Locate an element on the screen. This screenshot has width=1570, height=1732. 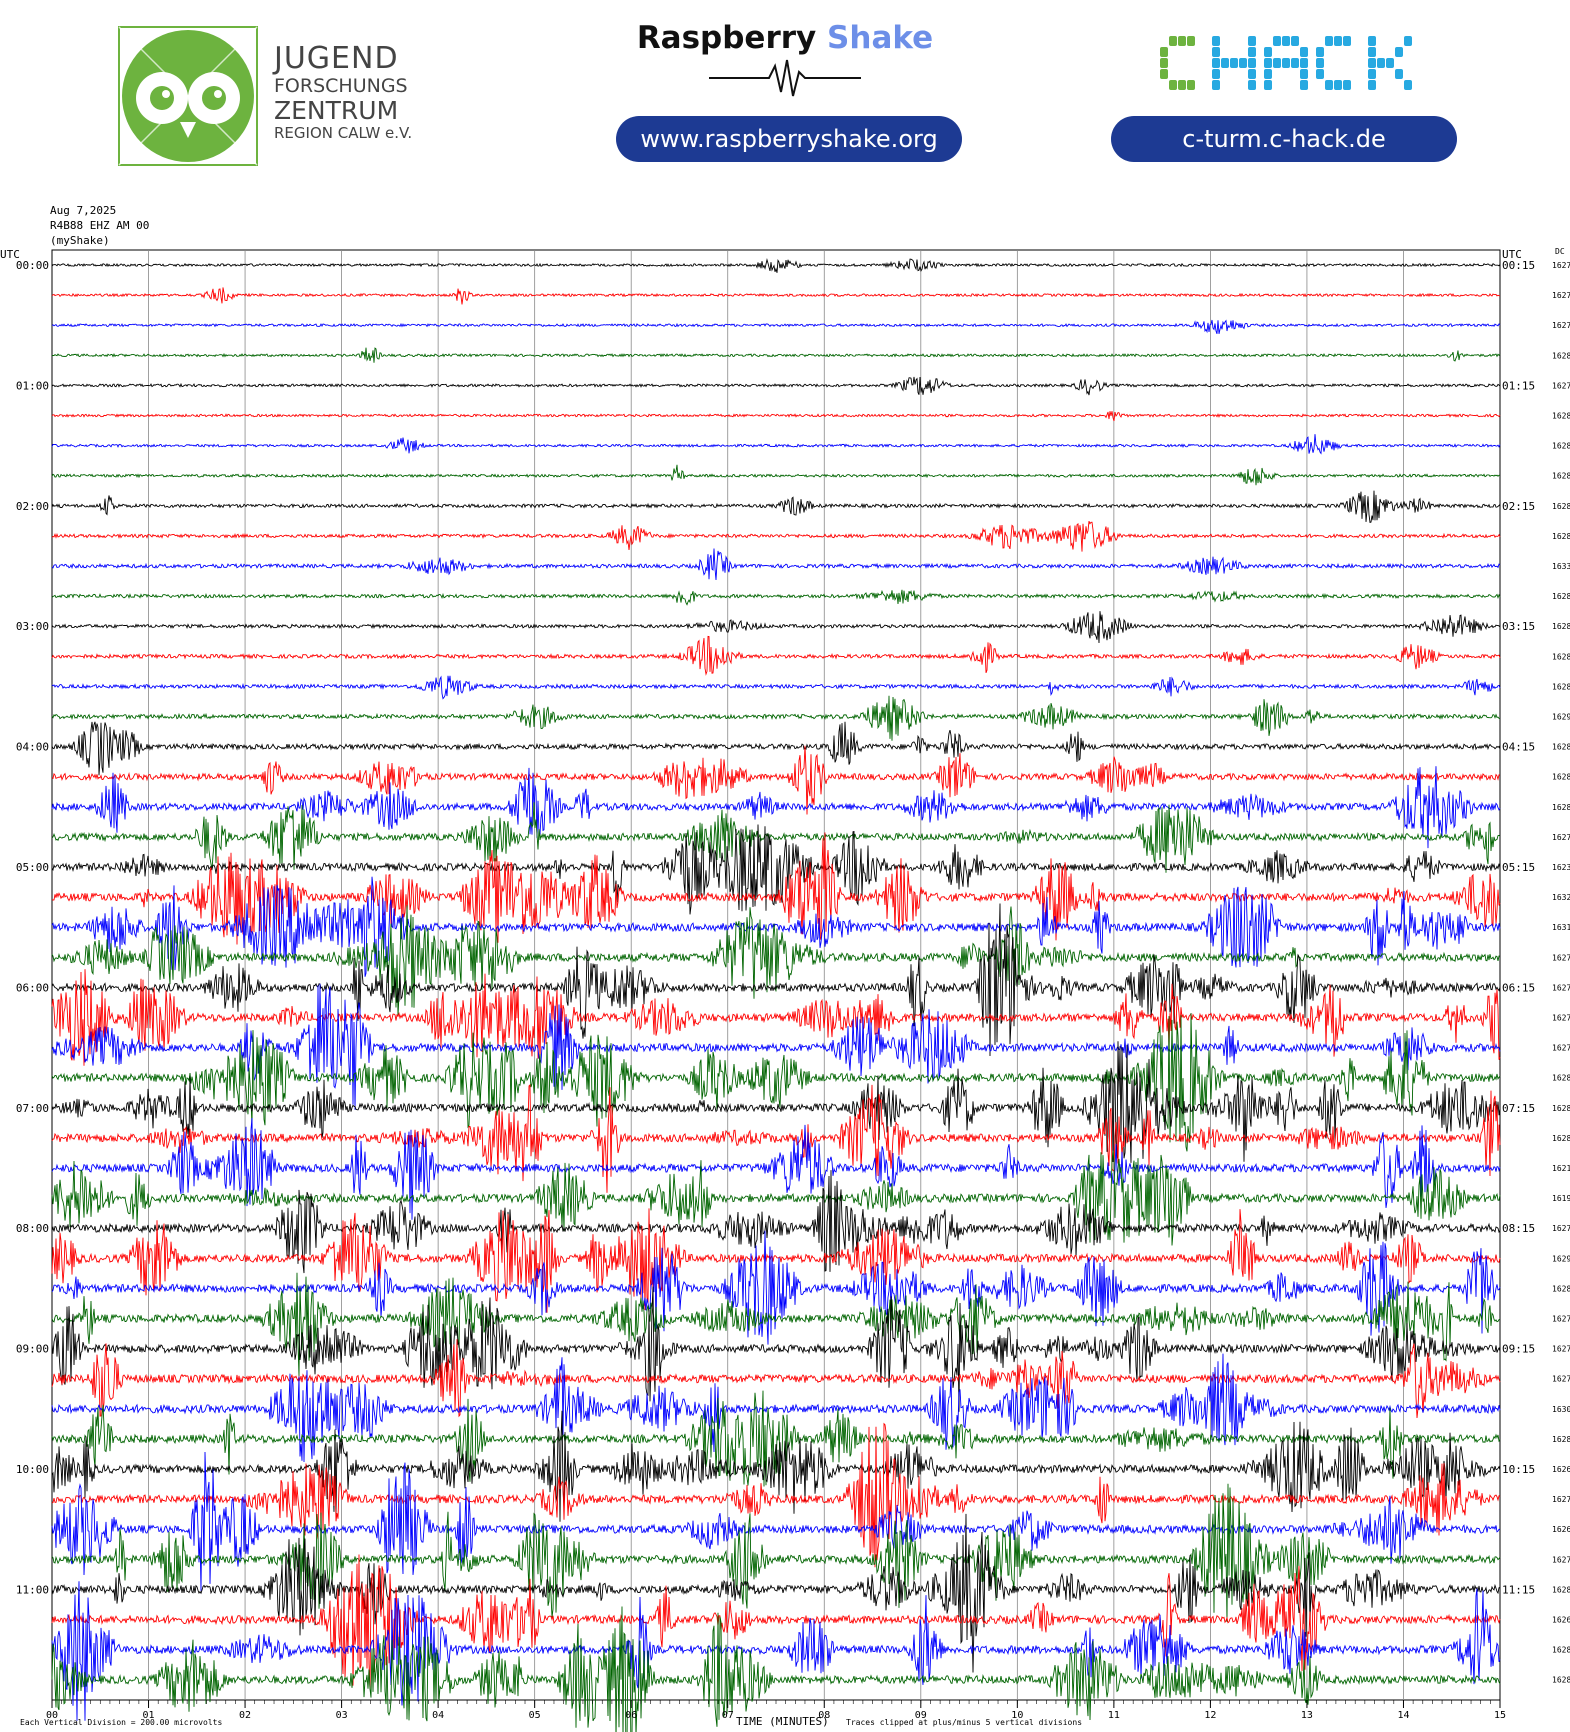
right-time-label: 11:15 is located at coordinates (1518, 1589).